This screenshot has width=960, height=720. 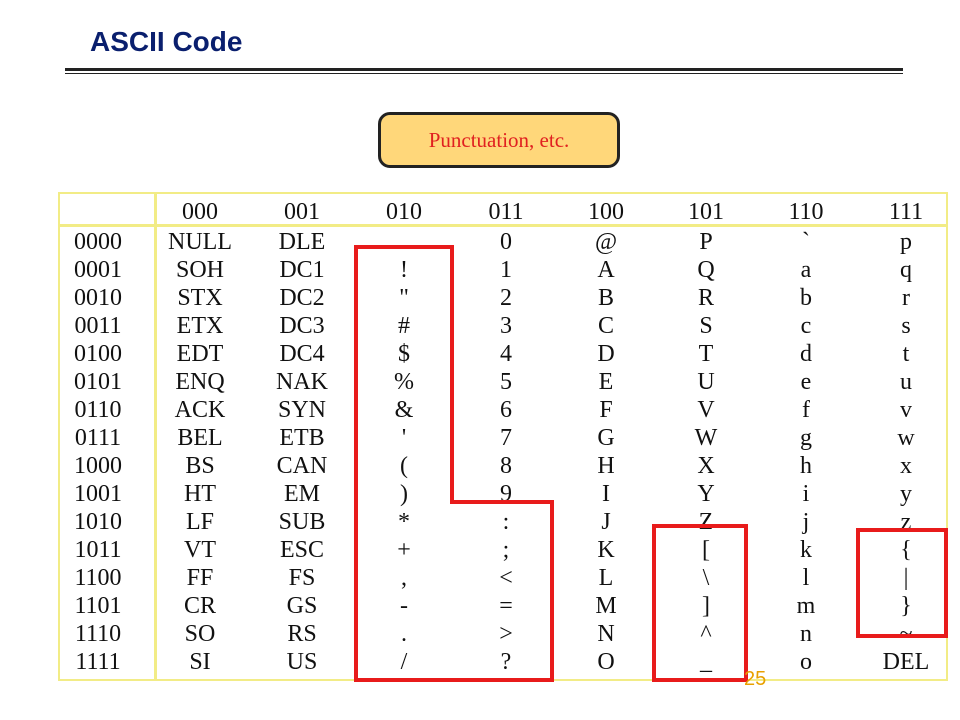 What do you see at coordinates (98, 382) in the screenshot?
I see `row-header: 0101` at bounding box center [98, 382].